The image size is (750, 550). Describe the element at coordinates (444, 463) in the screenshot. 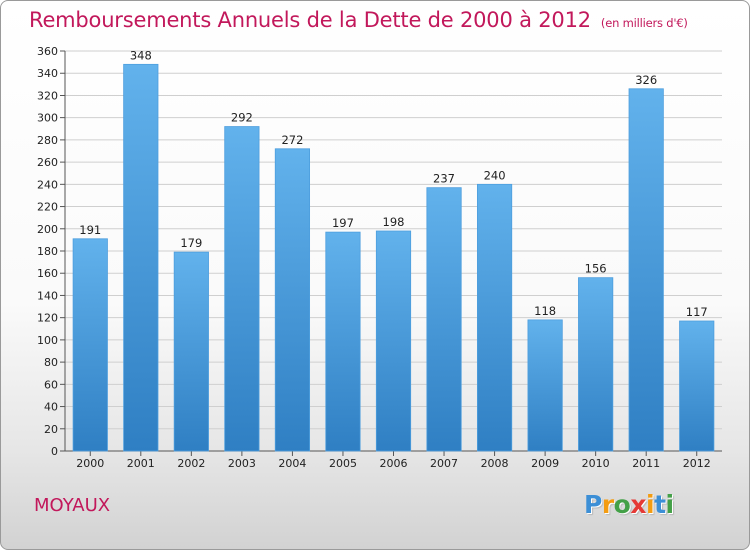

I see `x-tick-label-2007: 2007` at that location.